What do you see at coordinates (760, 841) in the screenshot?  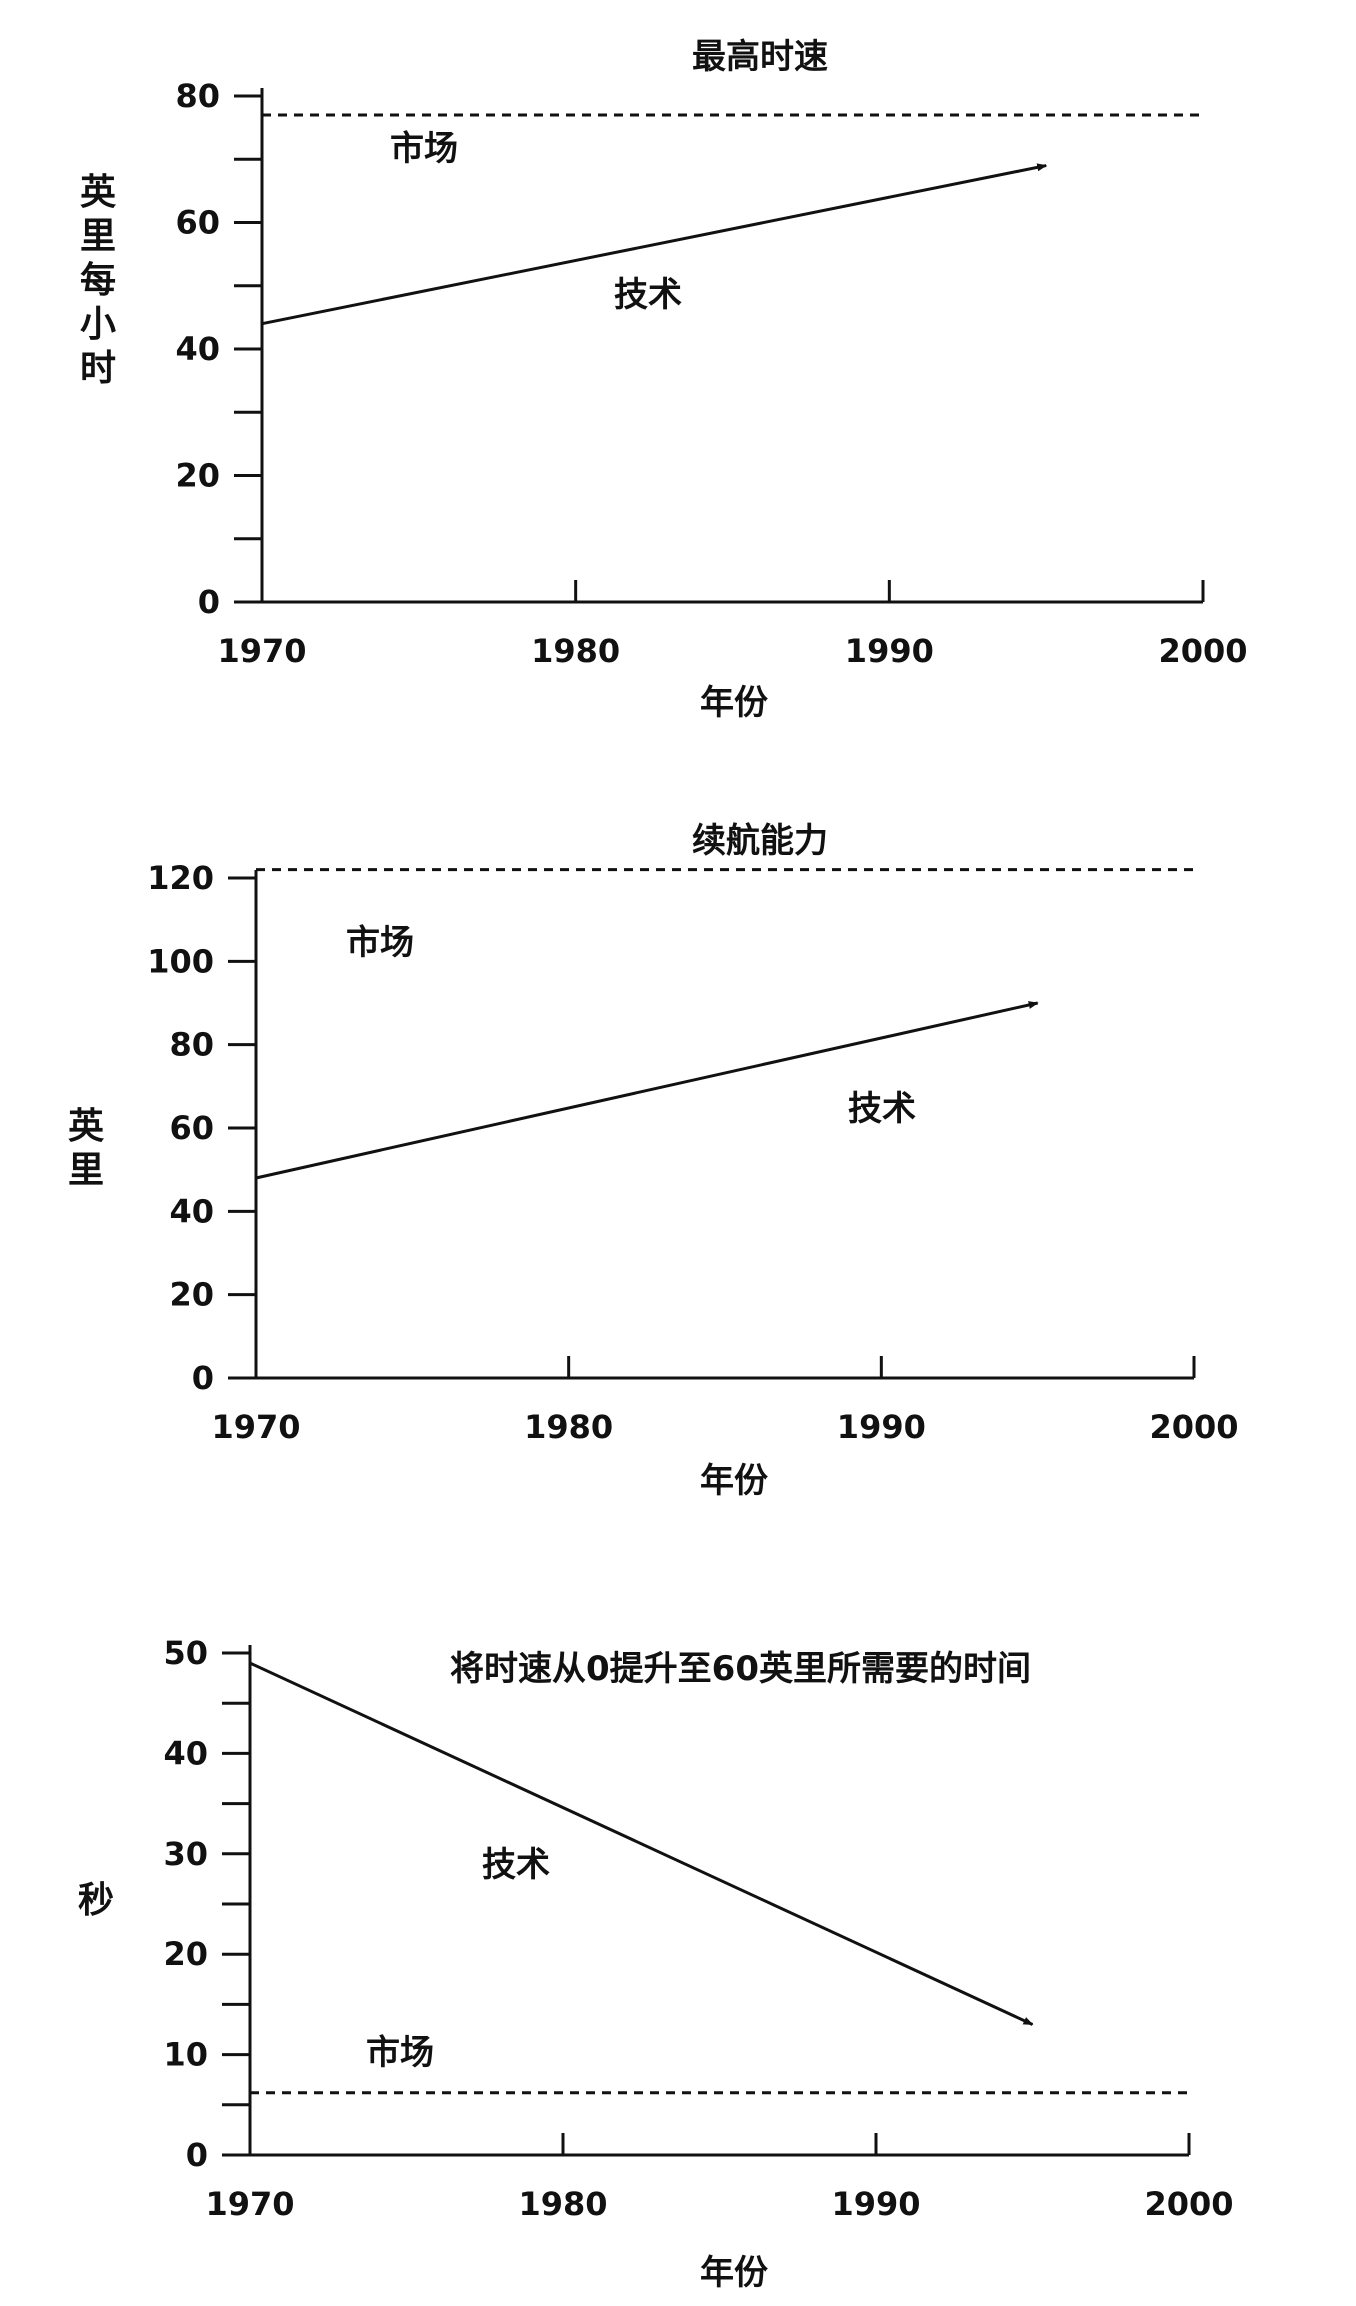 I see `chart-title: 续航能力` at bounding box center [760, 841].